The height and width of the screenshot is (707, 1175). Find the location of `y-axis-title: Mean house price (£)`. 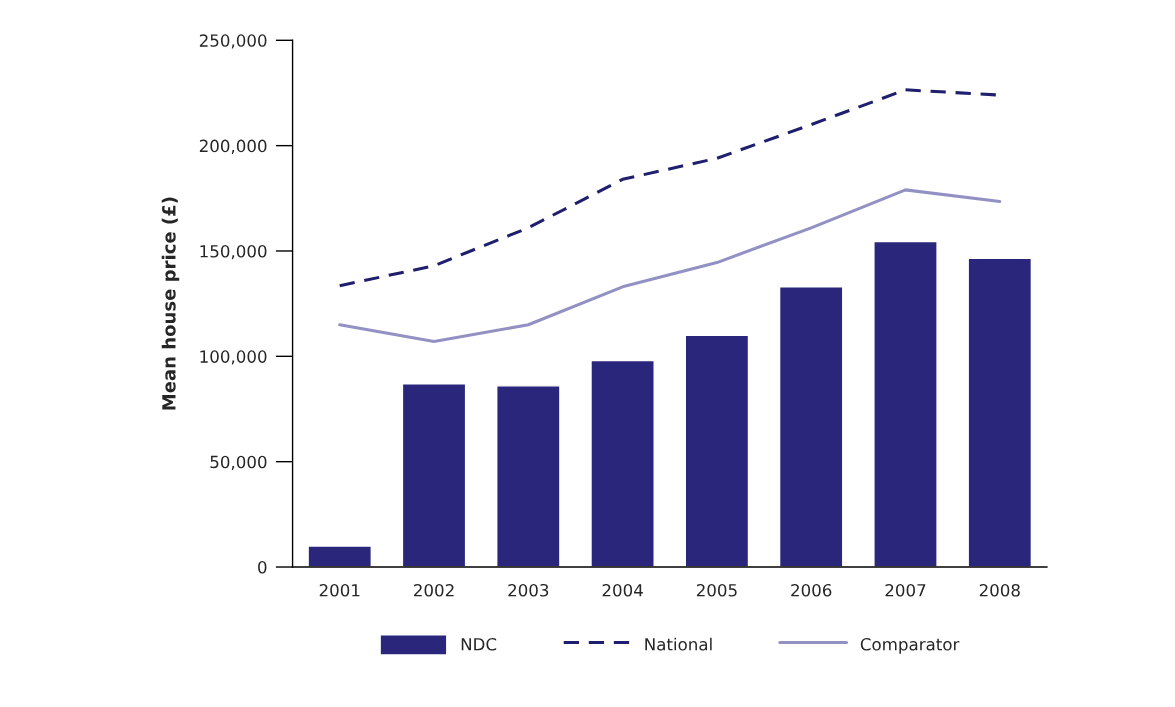

y-axis-title: Mean house price (£) is located at coordinates (170, 303).